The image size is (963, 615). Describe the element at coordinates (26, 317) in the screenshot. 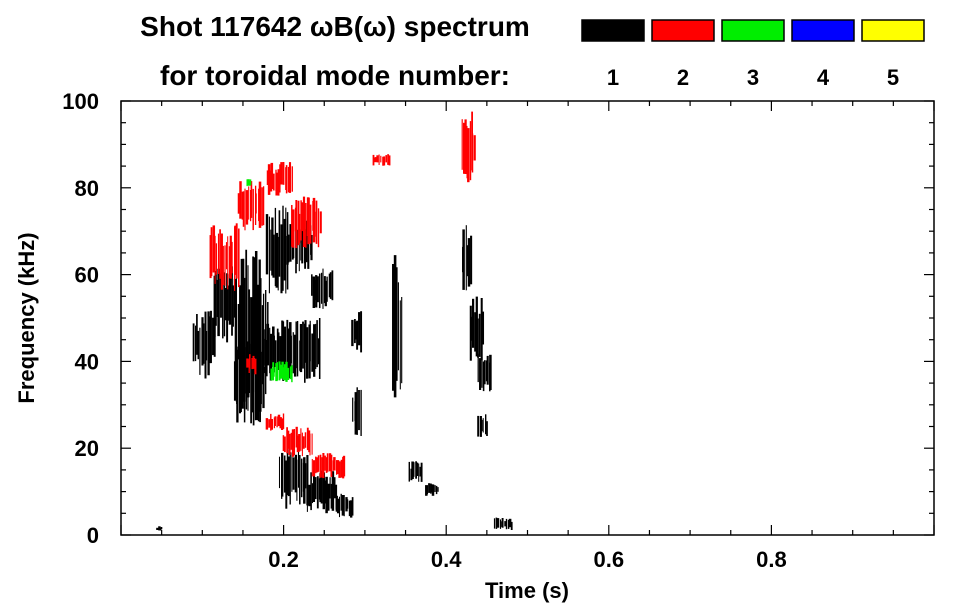

I see `y-axis-label: Frequency (kHz)` at that location.